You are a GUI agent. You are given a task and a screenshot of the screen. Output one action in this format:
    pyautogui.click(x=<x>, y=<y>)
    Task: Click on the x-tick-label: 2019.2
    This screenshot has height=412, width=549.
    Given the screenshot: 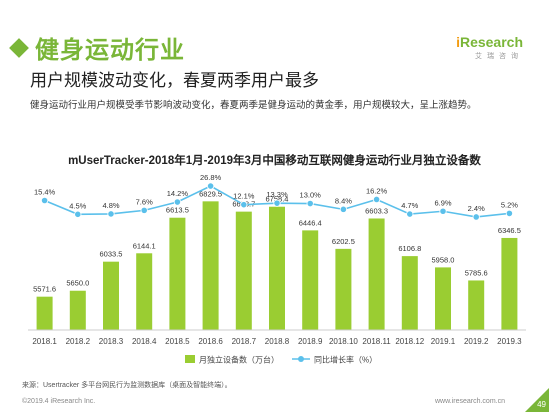 What is the action you would take?
    pyautogui.click(x=476, y=341)
    